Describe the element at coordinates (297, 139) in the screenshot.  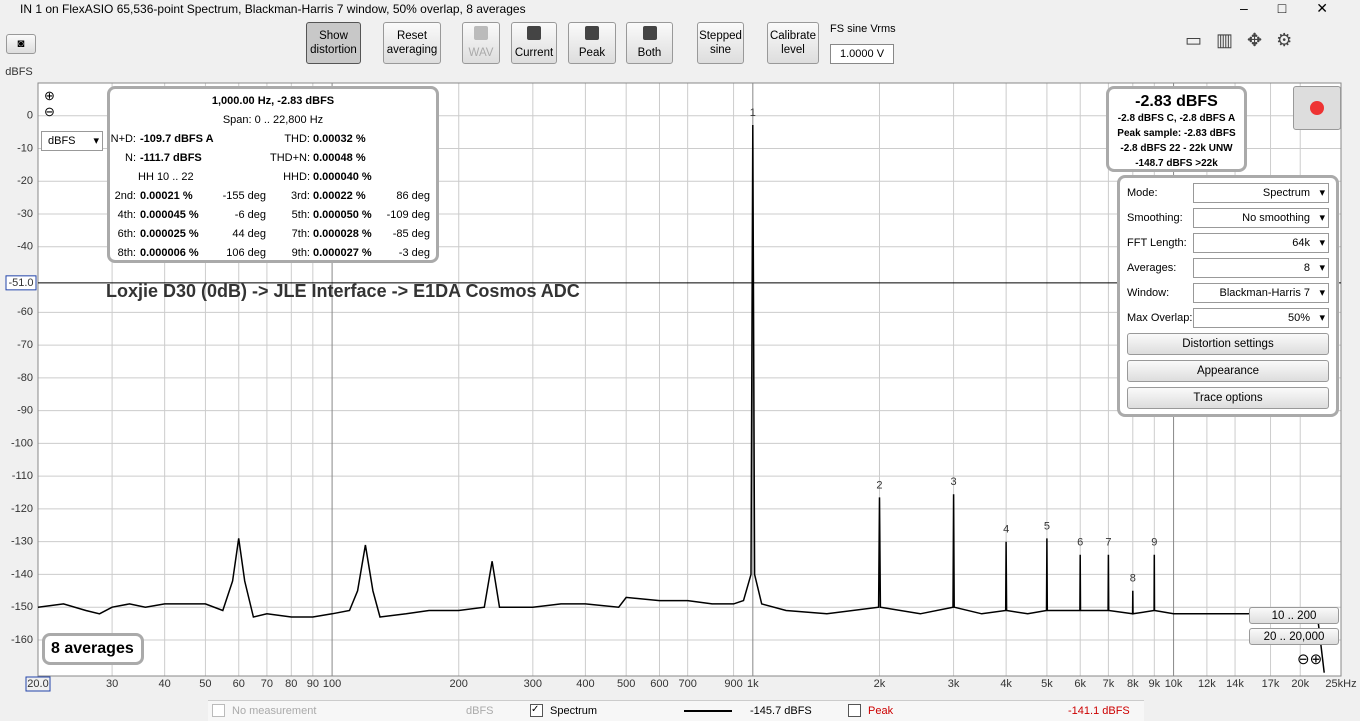
I see `thd-label: THD:` at that location.